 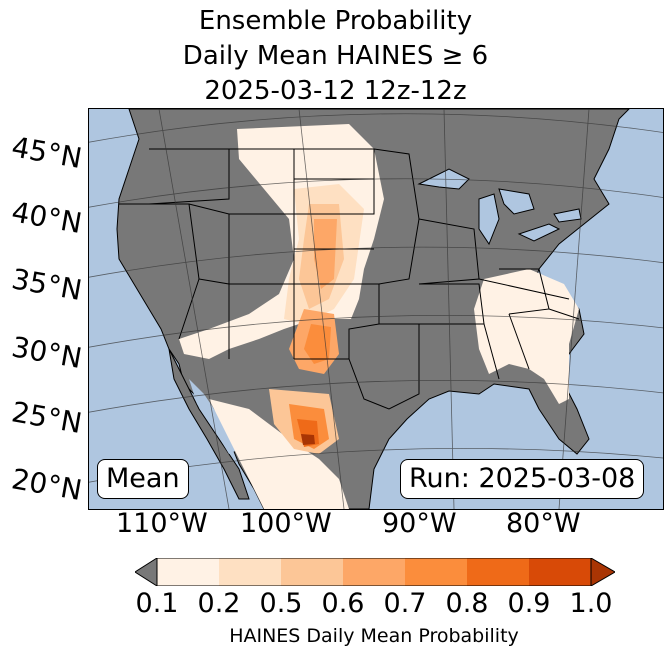 I want to click on colorbar-label: HAINES Daily Mean Probability, so click(x=374, y=636).